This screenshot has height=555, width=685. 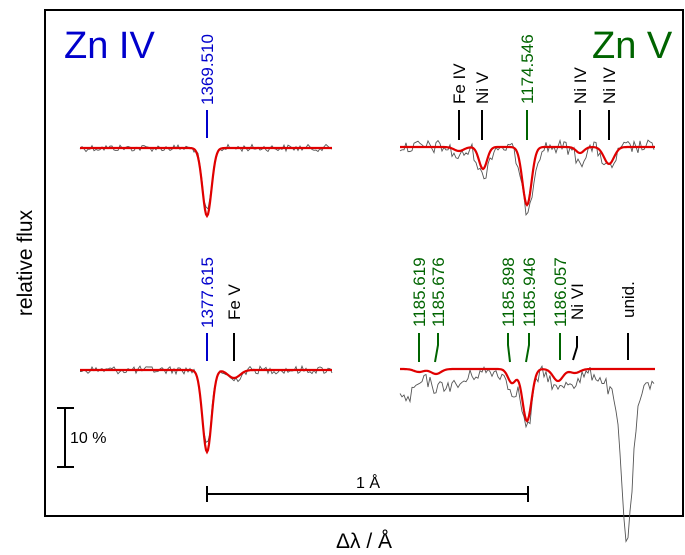 What do you see at coordinates (364, 541) in the screenshot?
I see `x-axis-label: Δλ / Å` at bounding box center [364, 541].